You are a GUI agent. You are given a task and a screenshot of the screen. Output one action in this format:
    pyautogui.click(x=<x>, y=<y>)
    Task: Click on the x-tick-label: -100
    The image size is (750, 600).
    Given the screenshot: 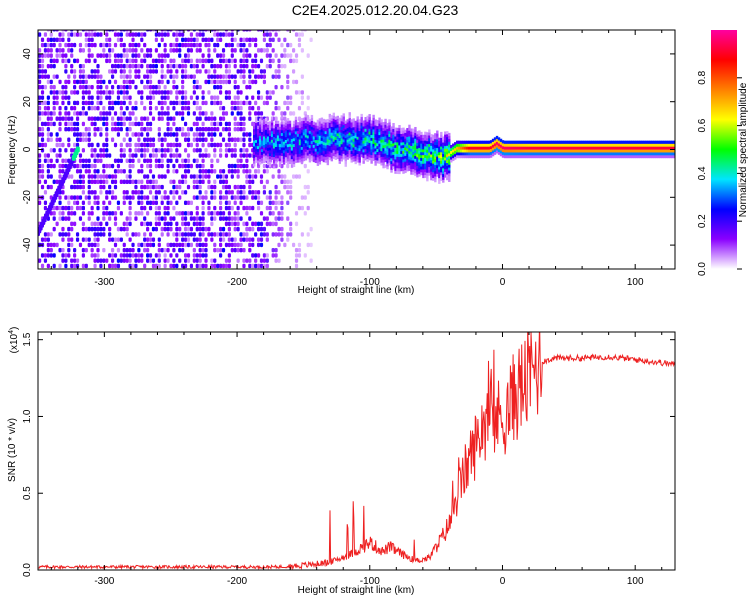 What is the action you would take?
    pyautogui.click(x=370, y=282)
    